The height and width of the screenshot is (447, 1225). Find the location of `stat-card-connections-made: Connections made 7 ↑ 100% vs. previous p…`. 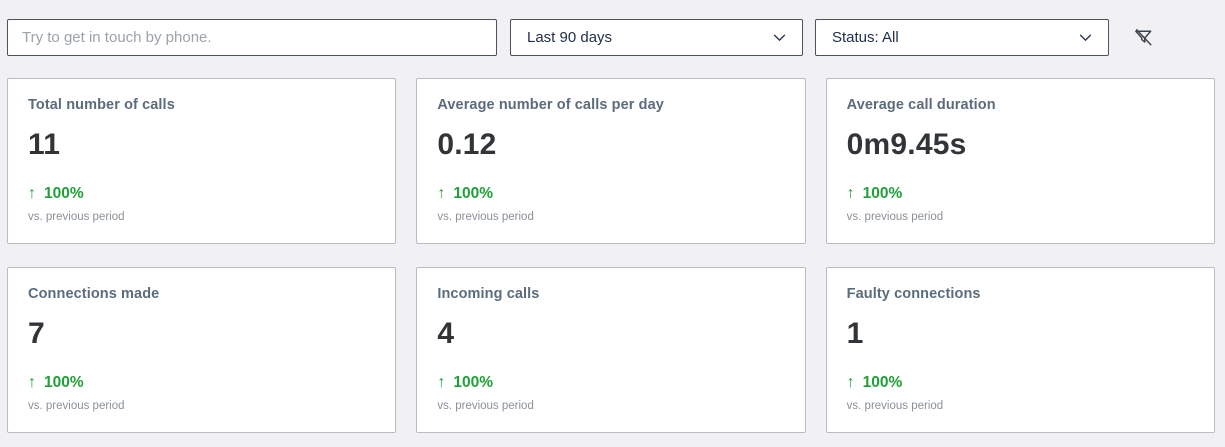

stat-card-connections-made: Connections made 7 ↑ 100% vs. previous p… is located at coordinates (202, 350).